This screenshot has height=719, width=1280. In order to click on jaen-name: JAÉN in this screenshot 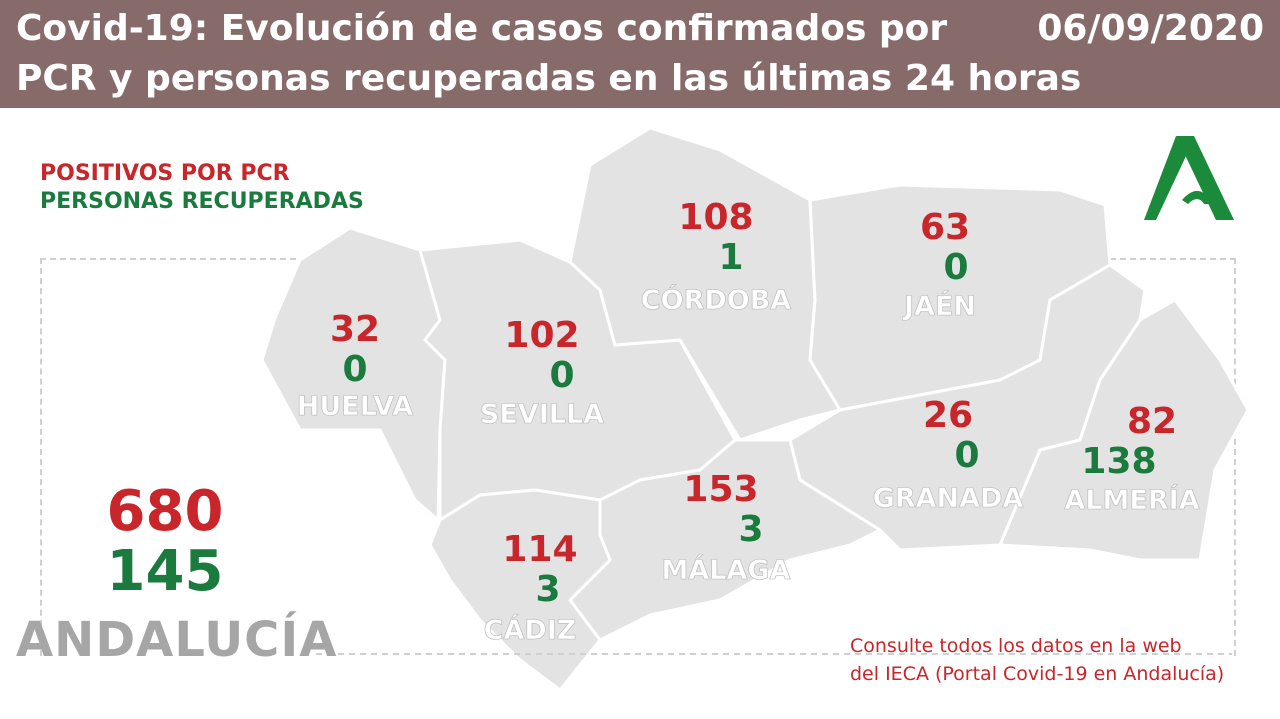, I will do `click(940, 307)`.